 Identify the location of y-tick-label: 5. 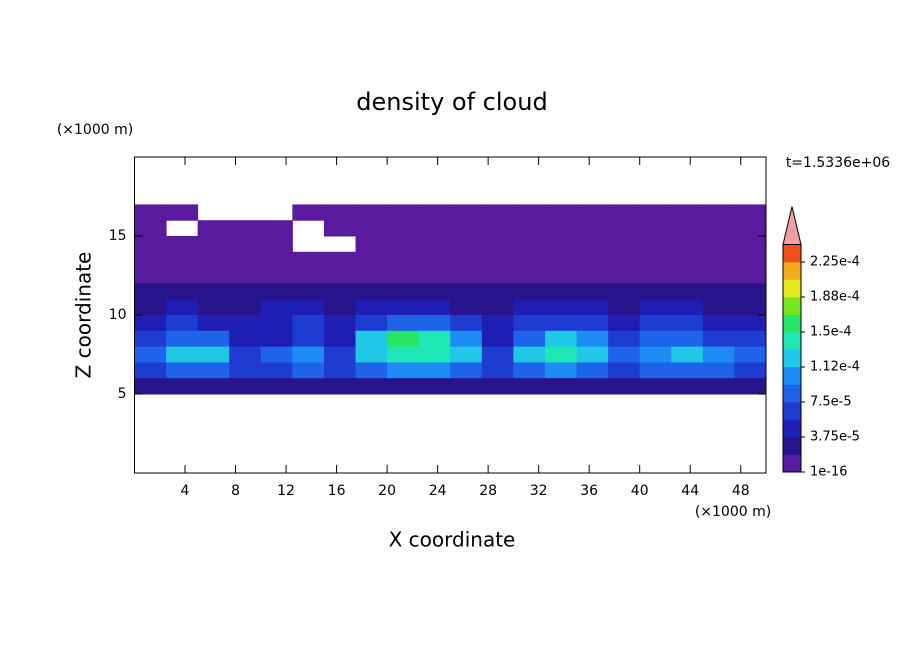
(122, 394).